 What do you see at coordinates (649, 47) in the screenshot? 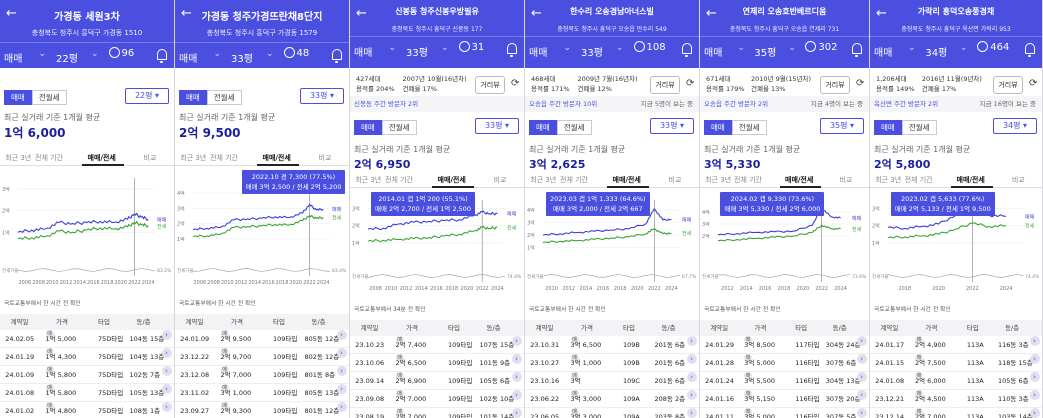
I see `comment-button: 108` at bounding box center [649, 47].